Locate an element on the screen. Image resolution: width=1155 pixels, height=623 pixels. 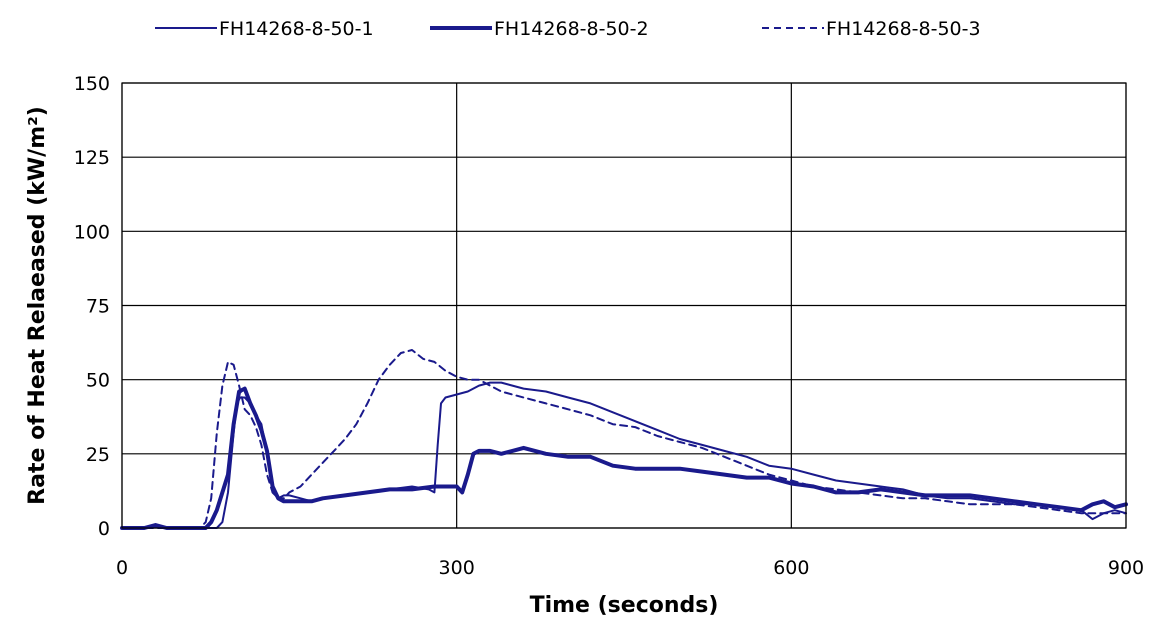
x-tick-label: 300 is located at coordinates (457, 568).